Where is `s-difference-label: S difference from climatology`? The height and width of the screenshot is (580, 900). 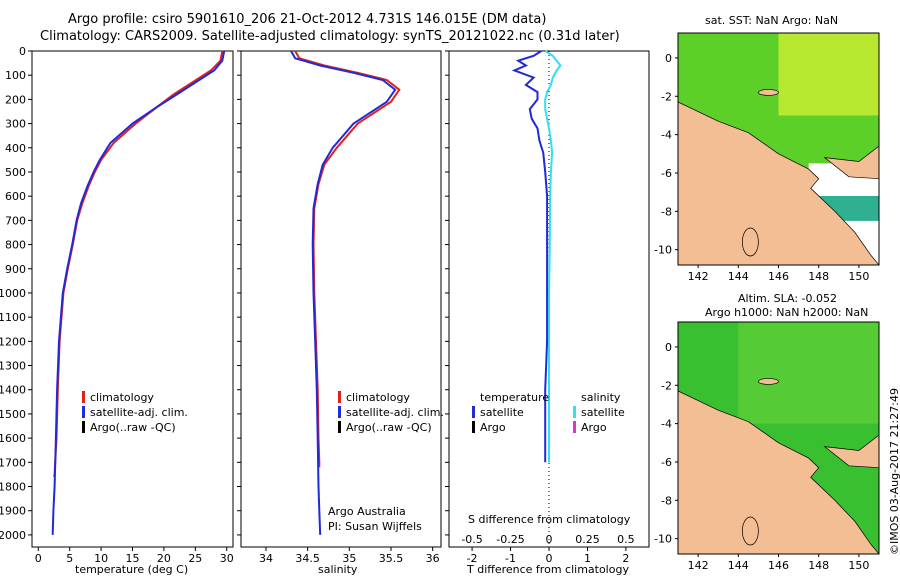 s-difference-label: S difference from climatology is located at coordinates (549, 519).